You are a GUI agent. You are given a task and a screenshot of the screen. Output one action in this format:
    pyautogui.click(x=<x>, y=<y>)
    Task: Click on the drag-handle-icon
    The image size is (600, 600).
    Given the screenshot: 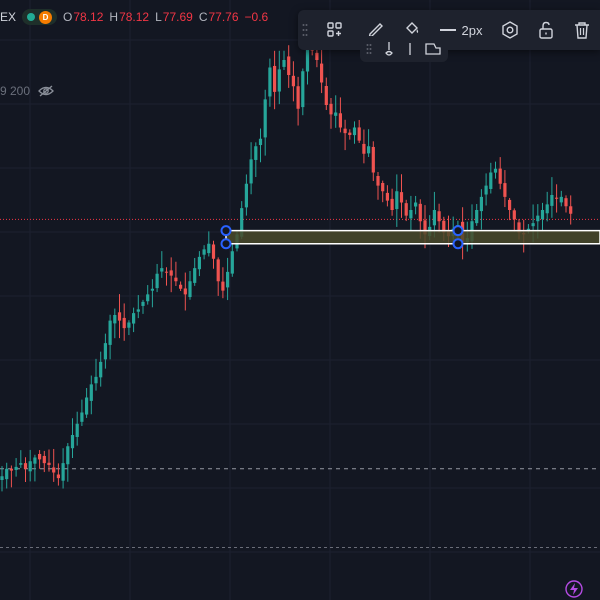 What is the action you would take?
    pyautogui.click(x=305, y=30)
    